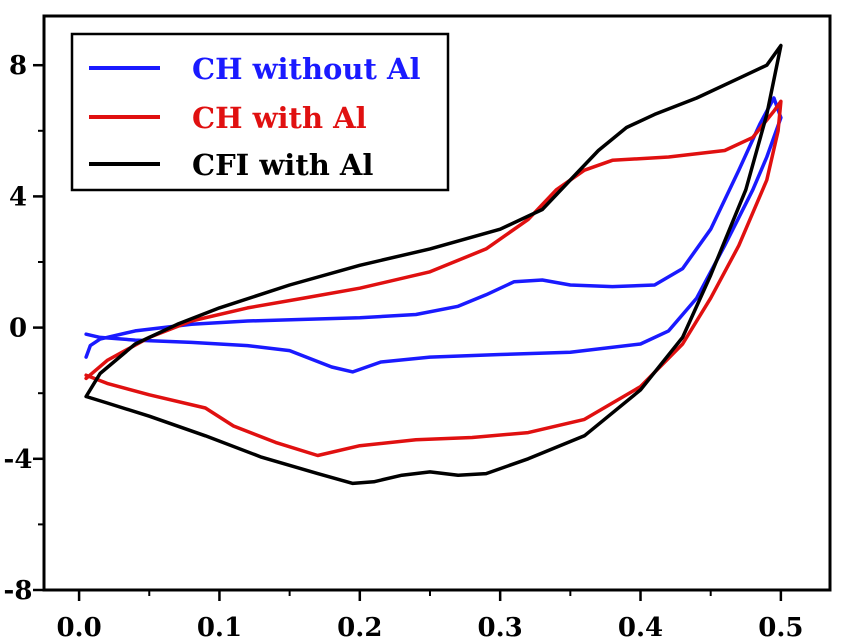 This screenshot has height=643, width=843. I want to click on x-tick-label: 0.3, so click(500, 628).